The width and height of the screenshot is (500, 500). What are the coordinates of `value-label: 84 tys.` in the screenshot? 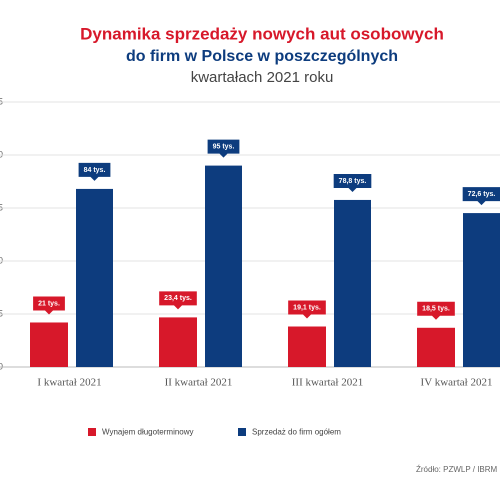 It's located at (95, 170).